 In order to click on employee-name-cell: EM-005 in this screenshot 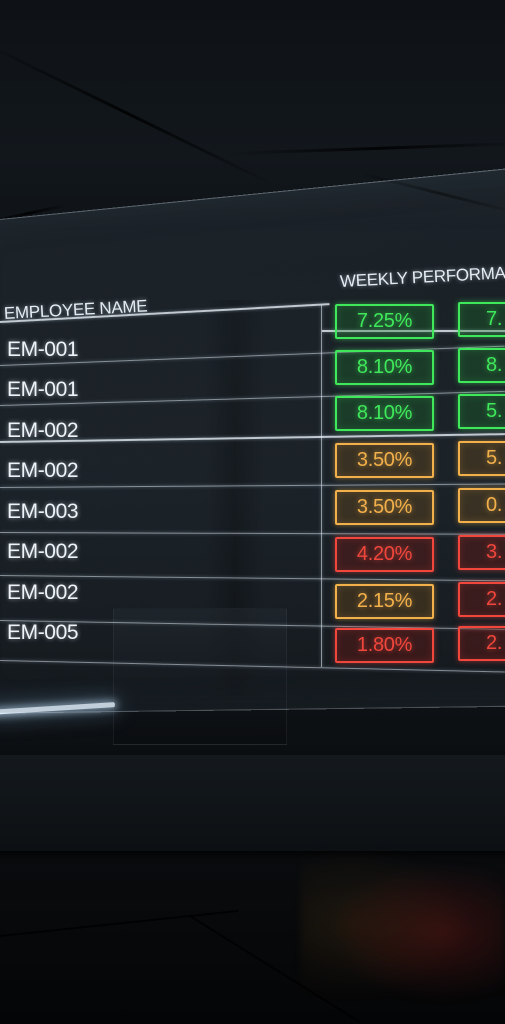, I will do `click(42, 633)`.